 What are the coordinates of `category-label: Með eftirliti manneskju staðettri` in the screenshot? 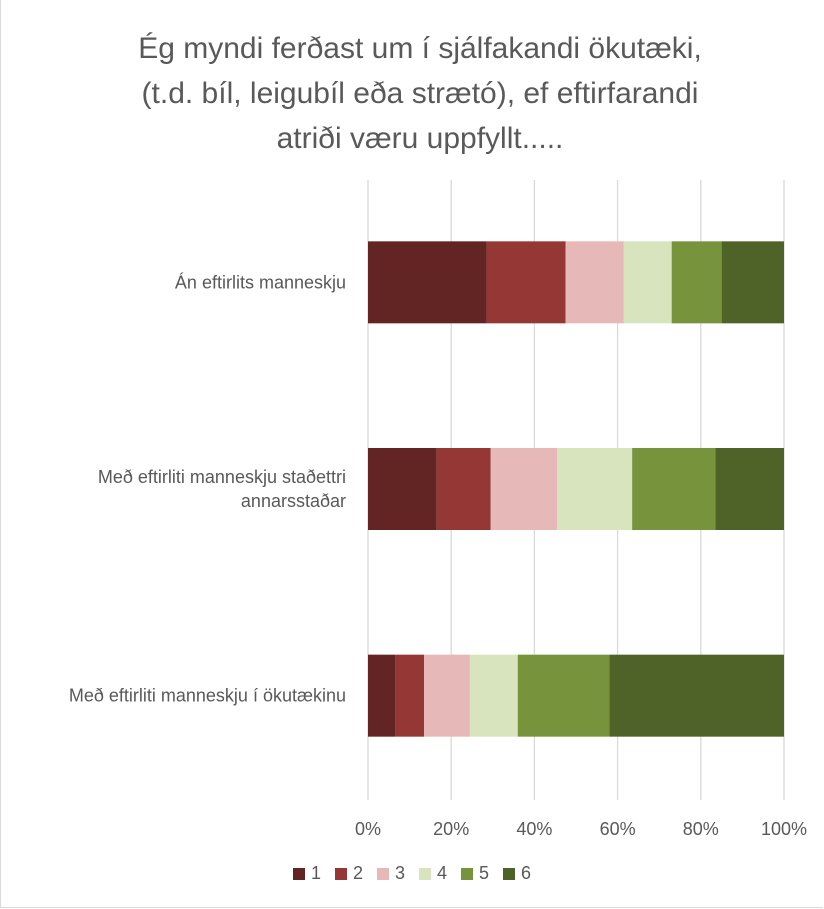 It's located at (222, 477).